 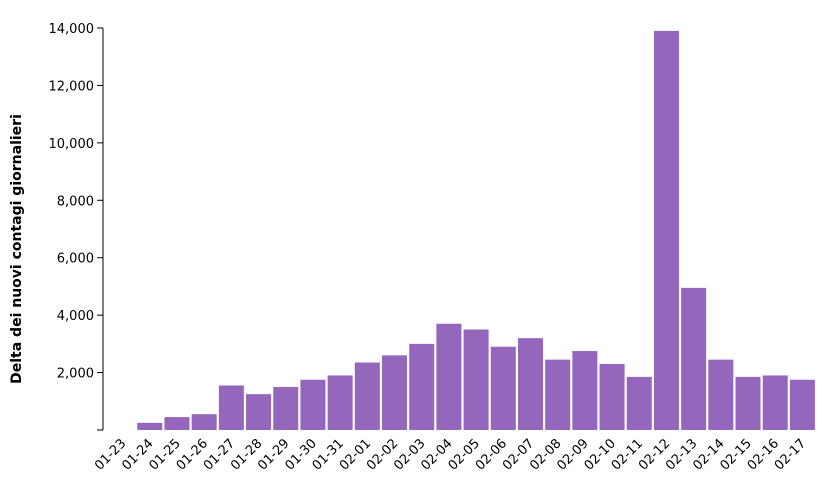 I want to click on y-axis-title: Delta dei nuovi contagi giornalieri, so click(x=17, y=249).